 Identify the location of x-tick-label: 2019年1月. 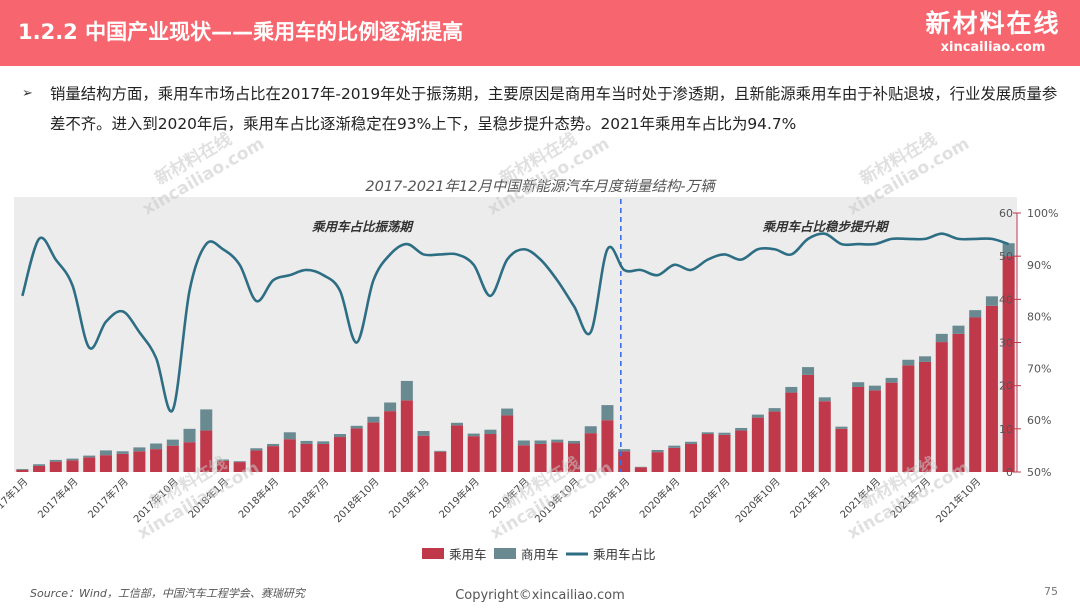
(409, 498).